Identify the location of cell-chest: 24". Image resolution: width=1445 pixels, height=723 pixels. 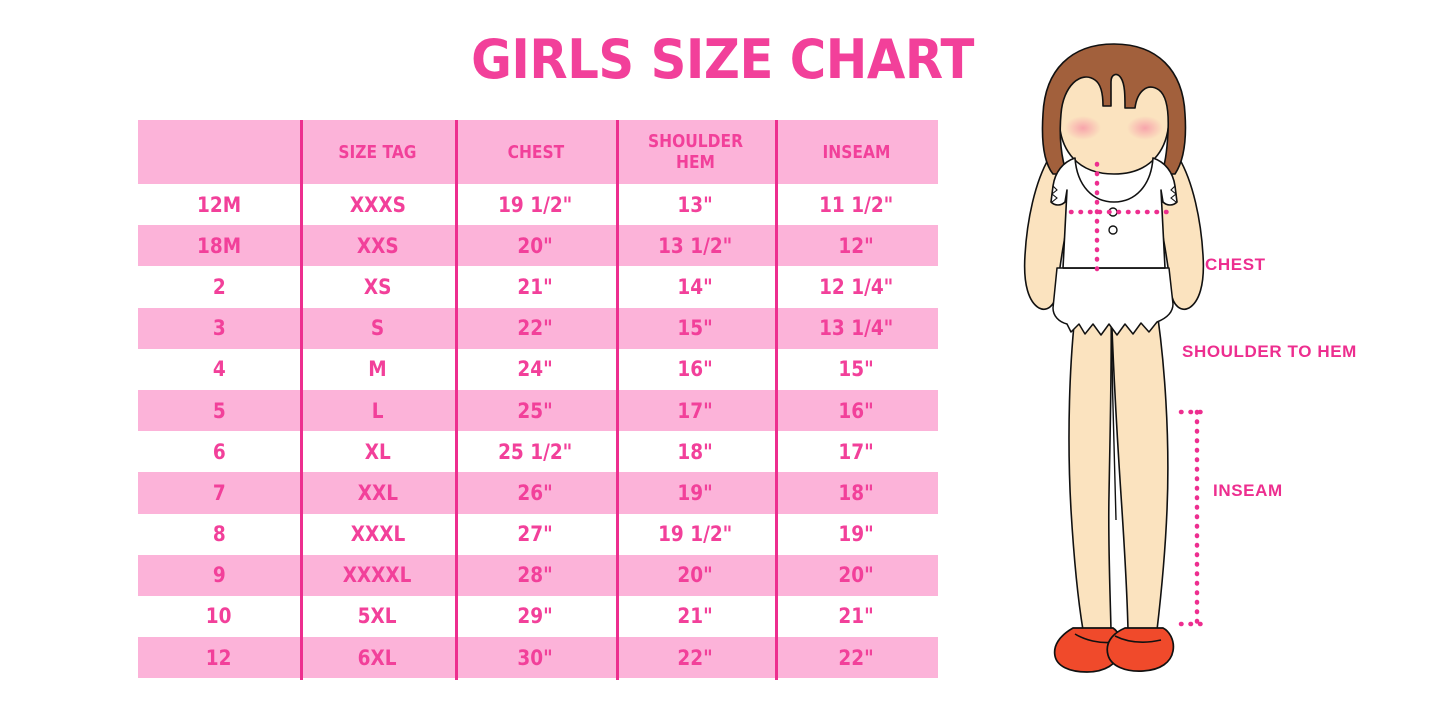
(535, 369).